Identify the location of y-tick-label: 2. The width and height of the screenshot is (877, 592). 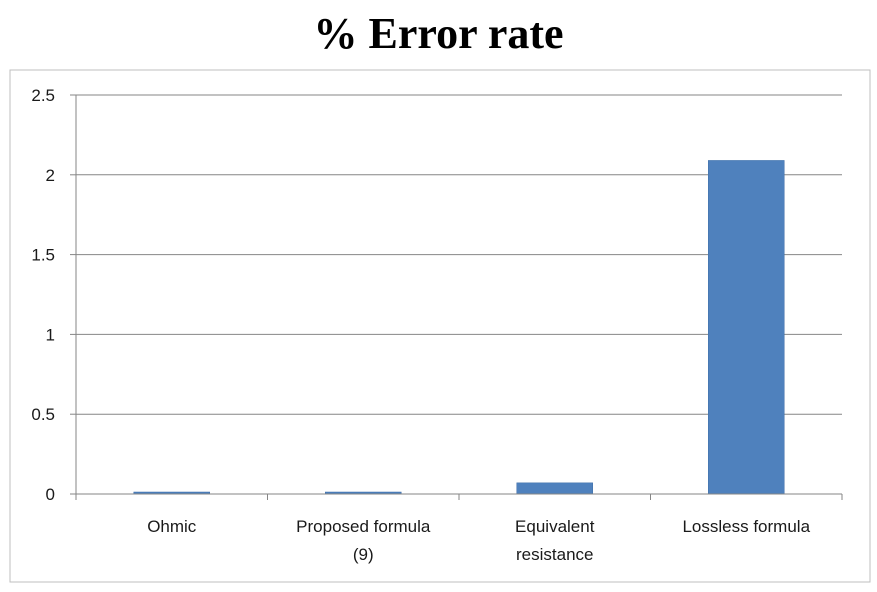
(50, 175).